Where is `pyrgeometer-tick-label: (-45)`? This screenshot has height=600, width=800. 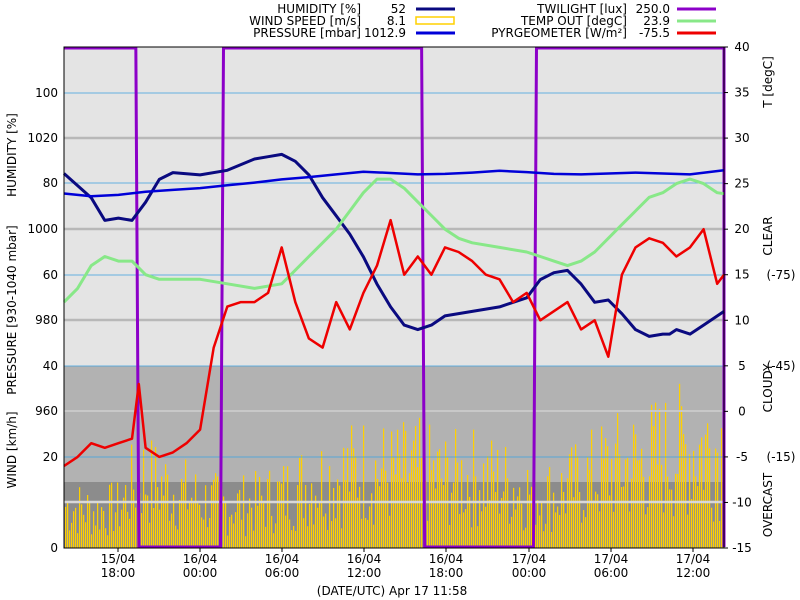
pyrgeometer-tick-label: (-45) is located at coordinates (781, 366).